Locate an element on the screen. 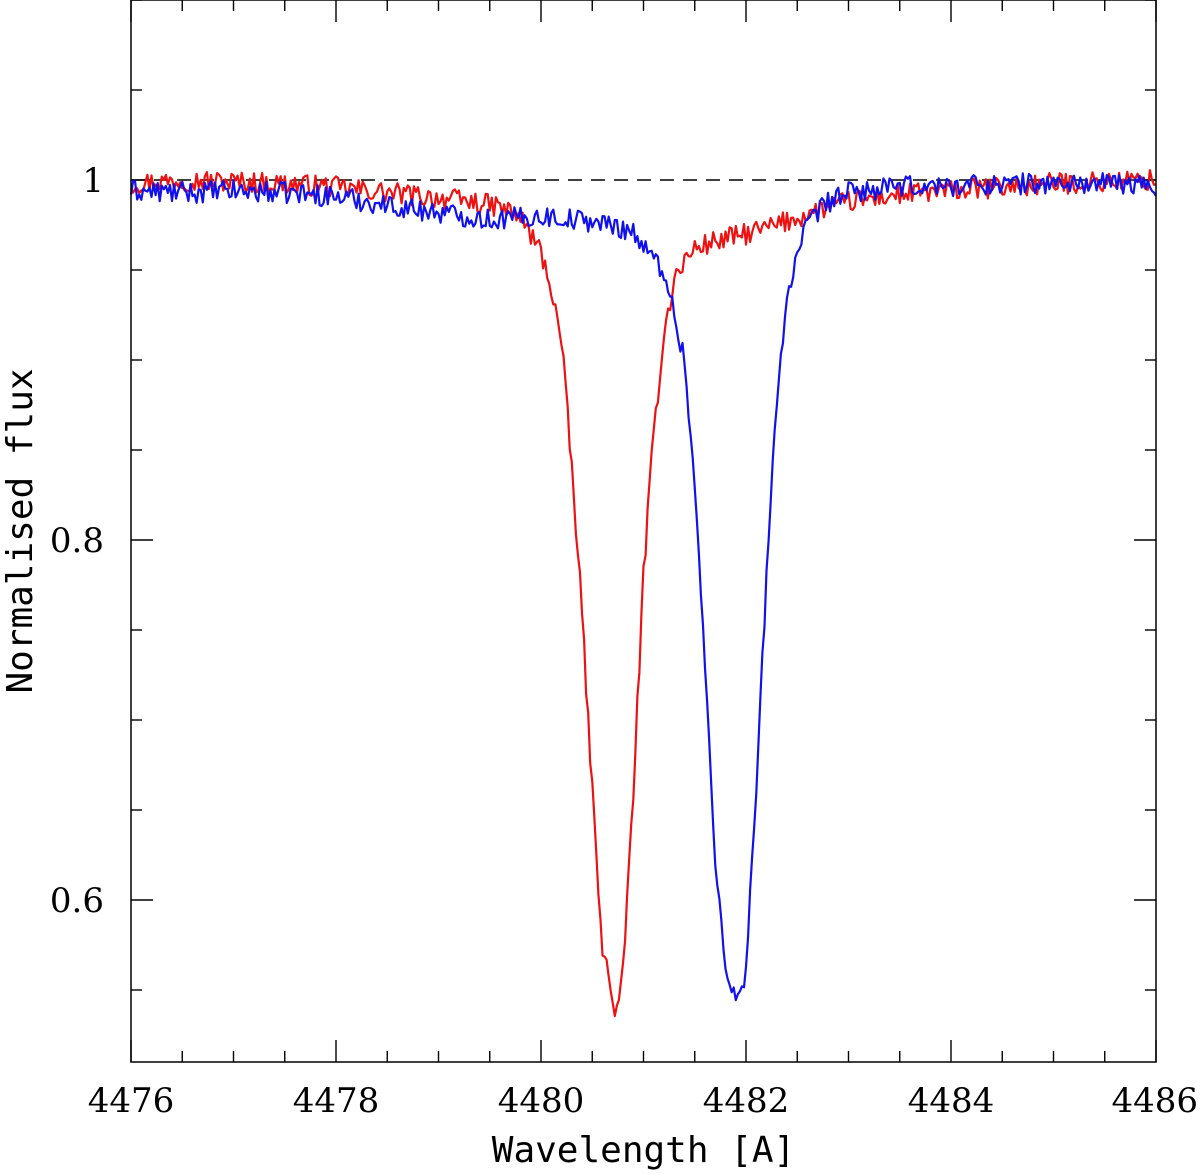 Image resolution: width=1200 pixels, height=1174 pixels. x-tick-label: 4482 is located at coordinates (746, 1101).